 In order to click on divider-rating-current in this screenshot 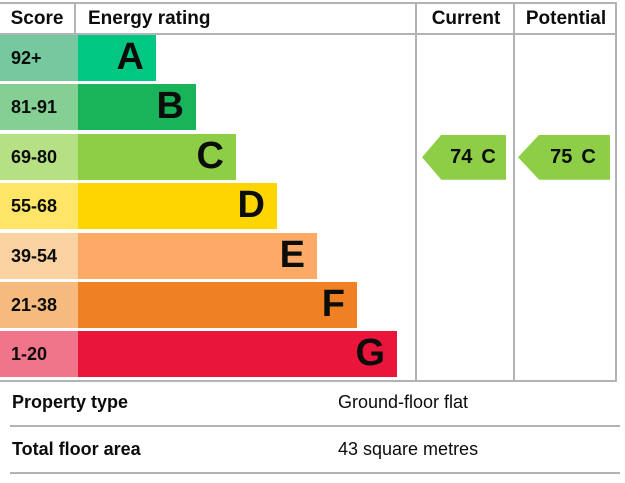, I will do `click(416, 191)`.